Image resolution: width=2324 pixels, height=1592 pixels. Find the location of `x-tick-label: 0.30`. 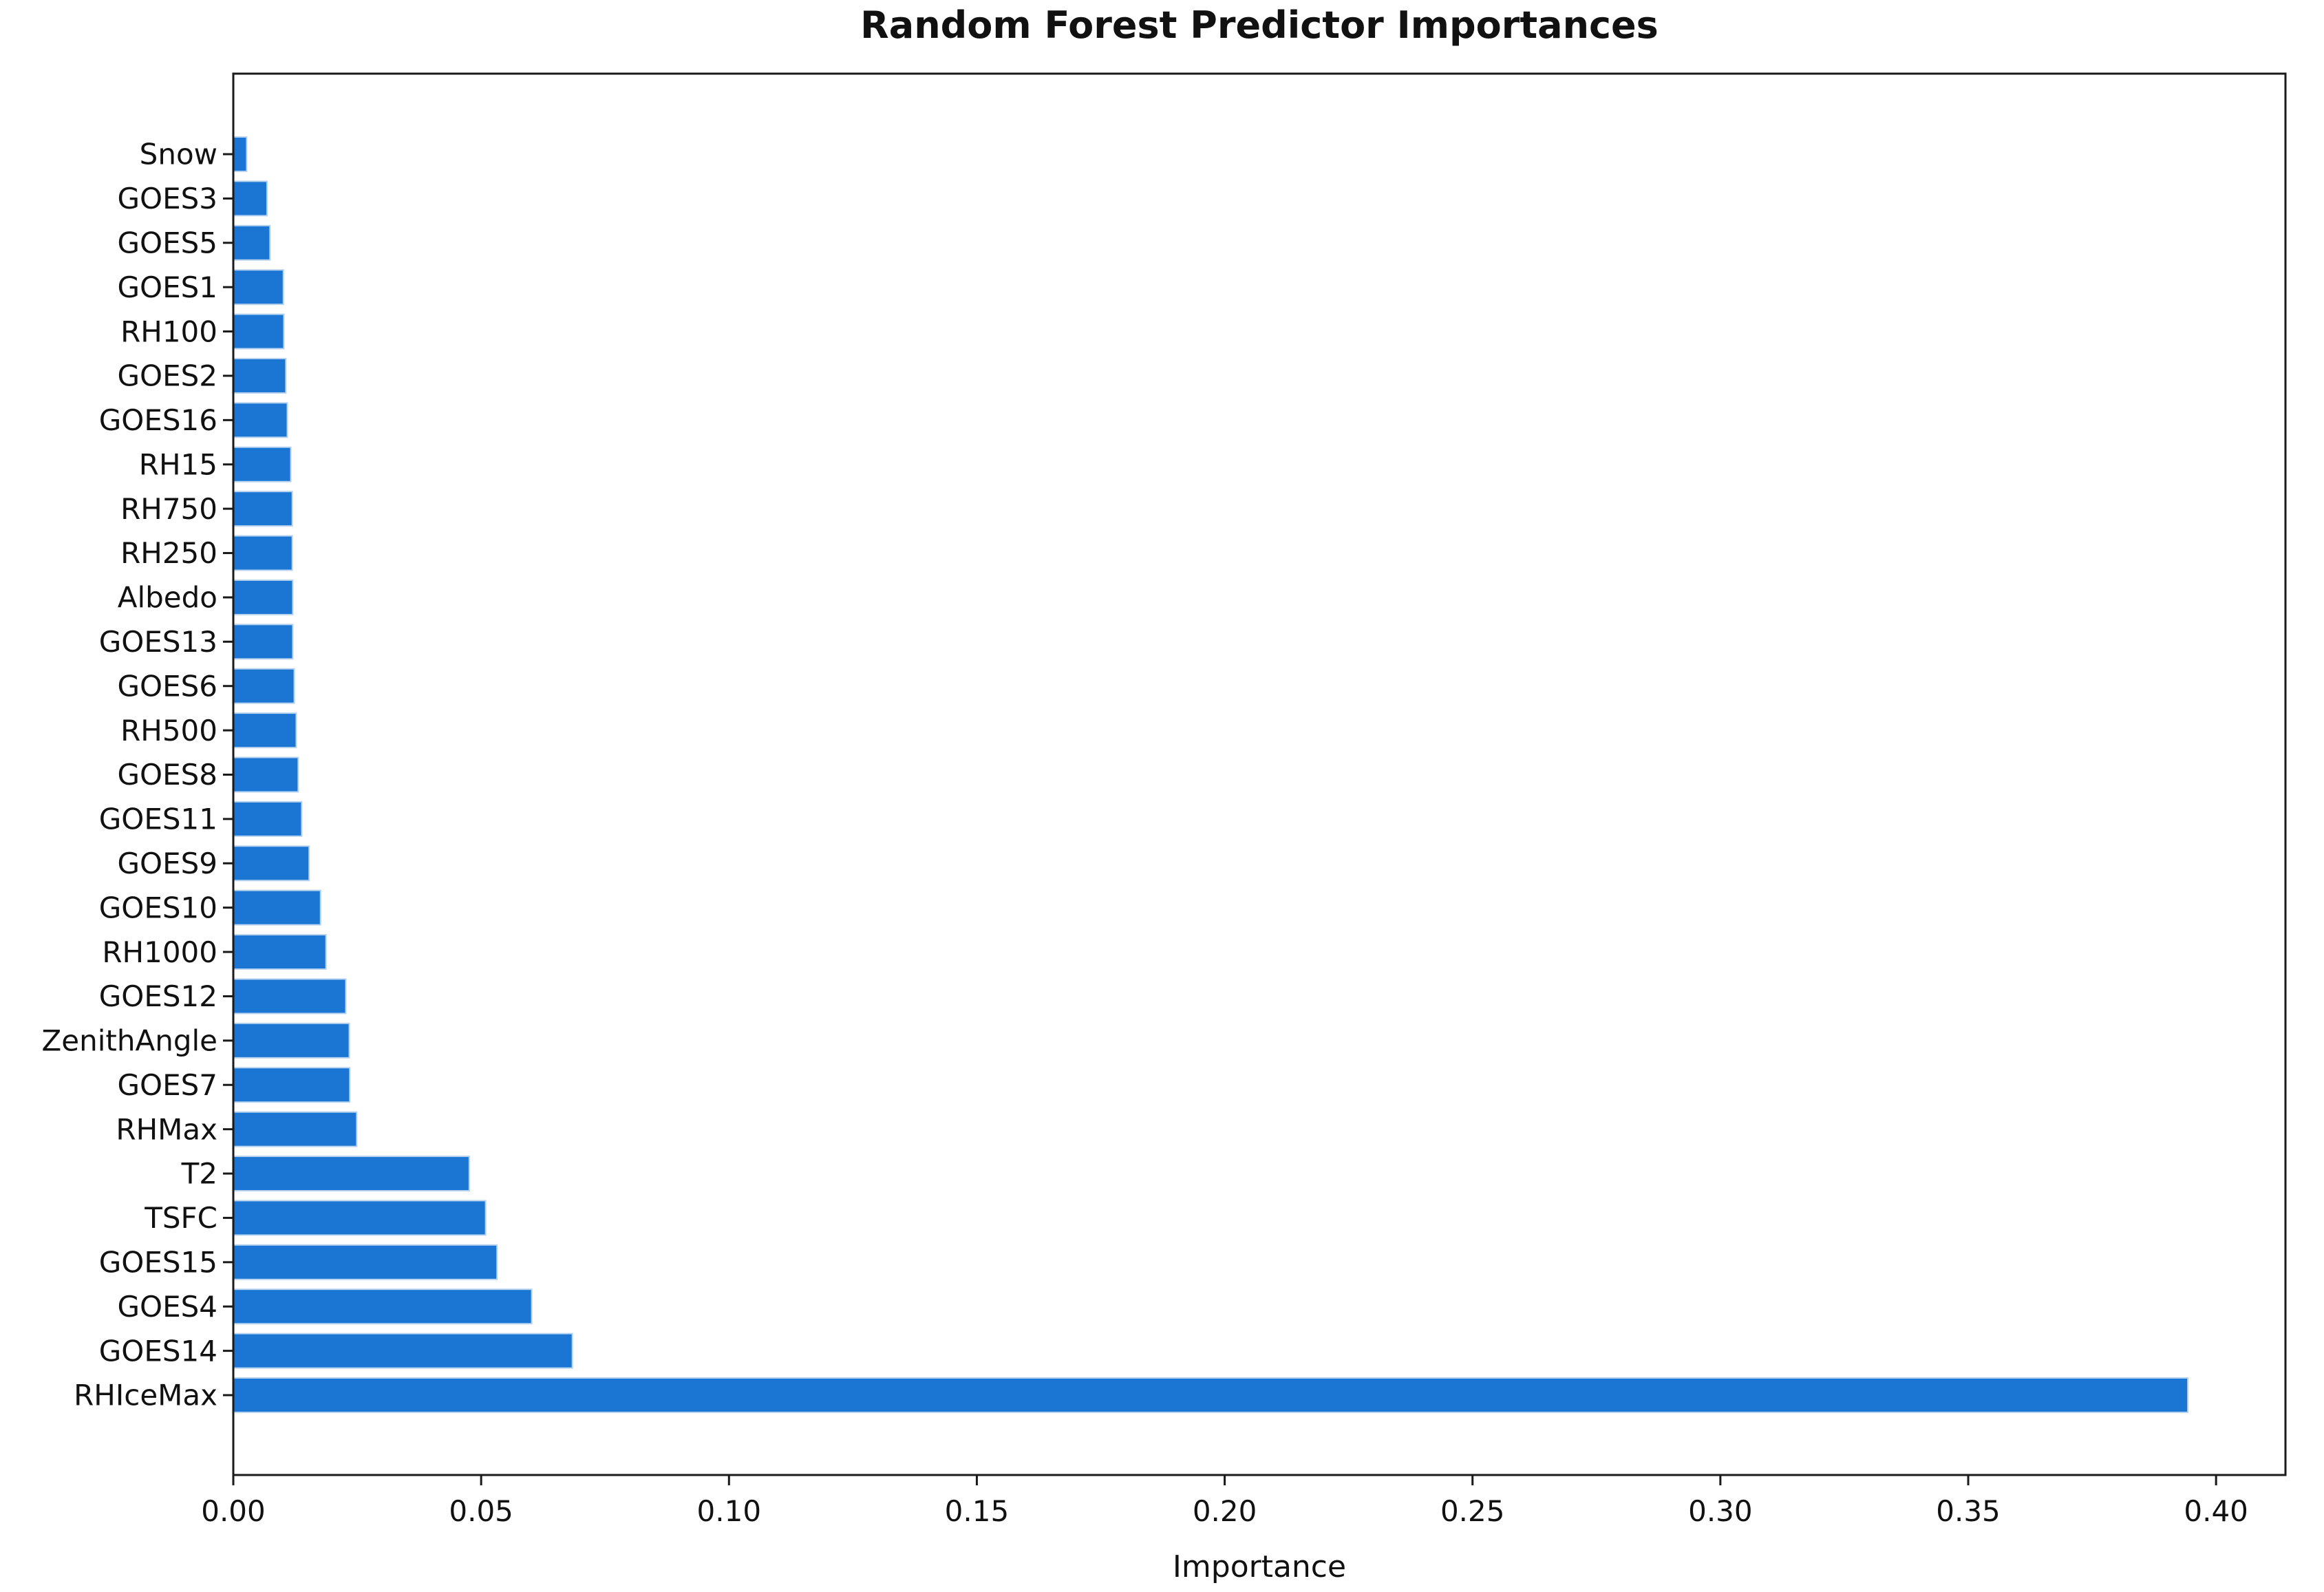

x-tick-label: 0.30 is located at coordinates (1720, 1511).